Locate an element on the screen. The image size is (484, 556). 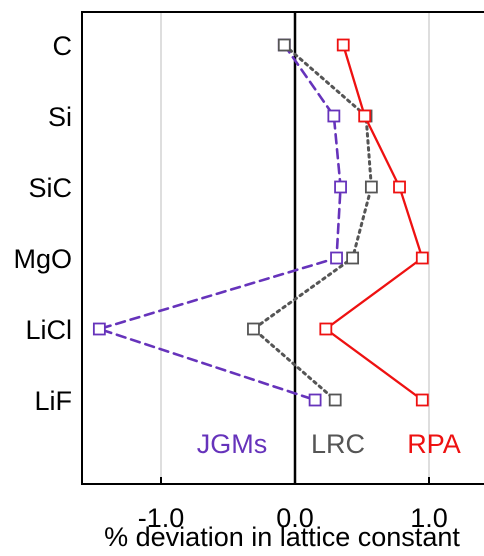
category-label-sic: SiC is located at coordinates (50, 188).